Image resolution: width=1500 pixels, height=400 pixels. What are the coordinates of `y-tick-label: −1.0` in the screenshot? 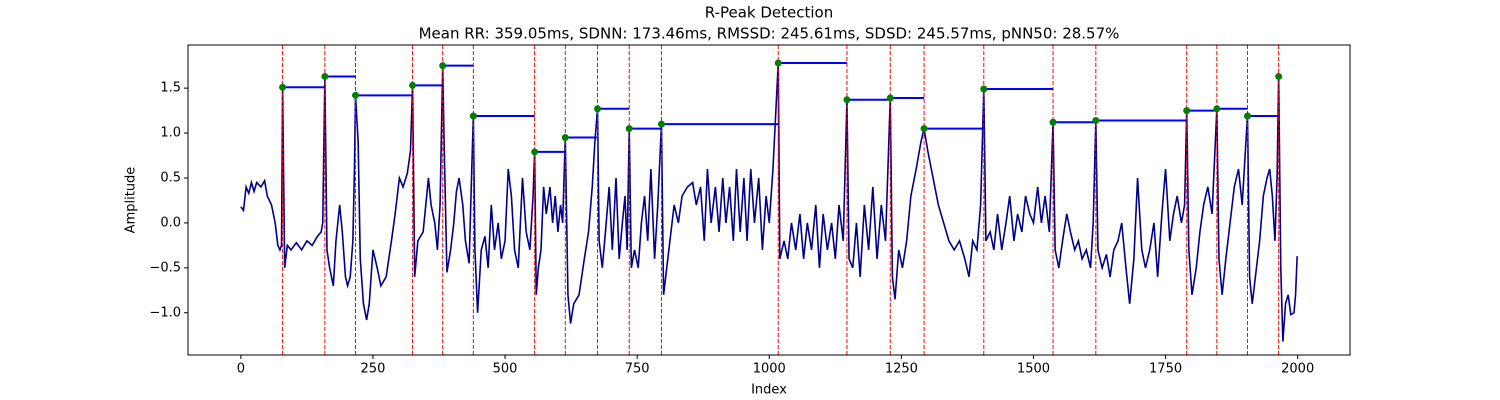 It's located at (165, 312).